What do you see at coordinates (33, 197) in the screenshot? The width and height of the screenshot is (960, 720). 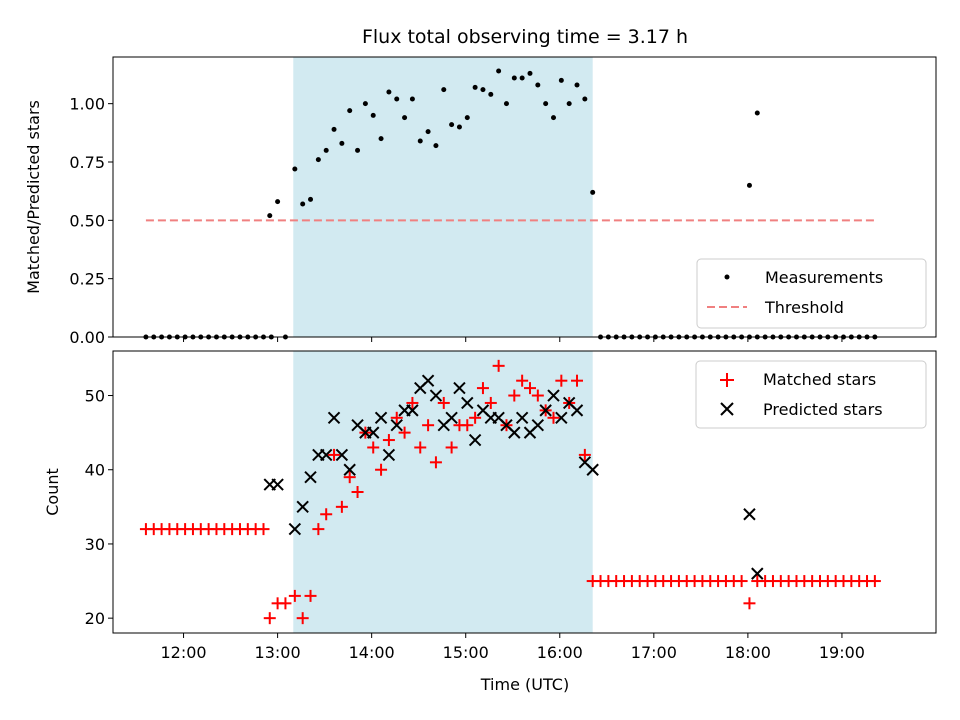 I see `top-ylabel: Matched/Predicted stars` at bounding box center [33, 197].